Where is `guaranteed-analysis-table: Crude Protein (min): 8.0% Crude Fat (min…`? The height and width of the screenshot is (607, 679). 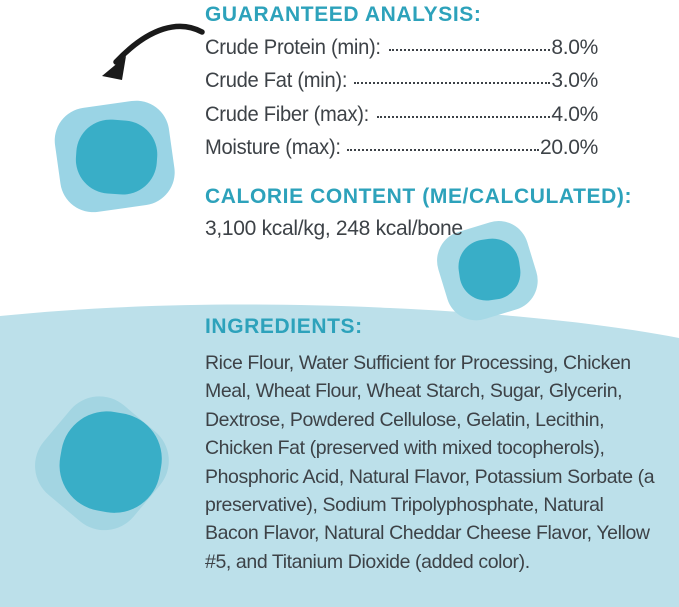
guaranteed-analysis-table: Crude Protein (min): 8.0% Crude Fat (min… is located at coordinates (401, 103).